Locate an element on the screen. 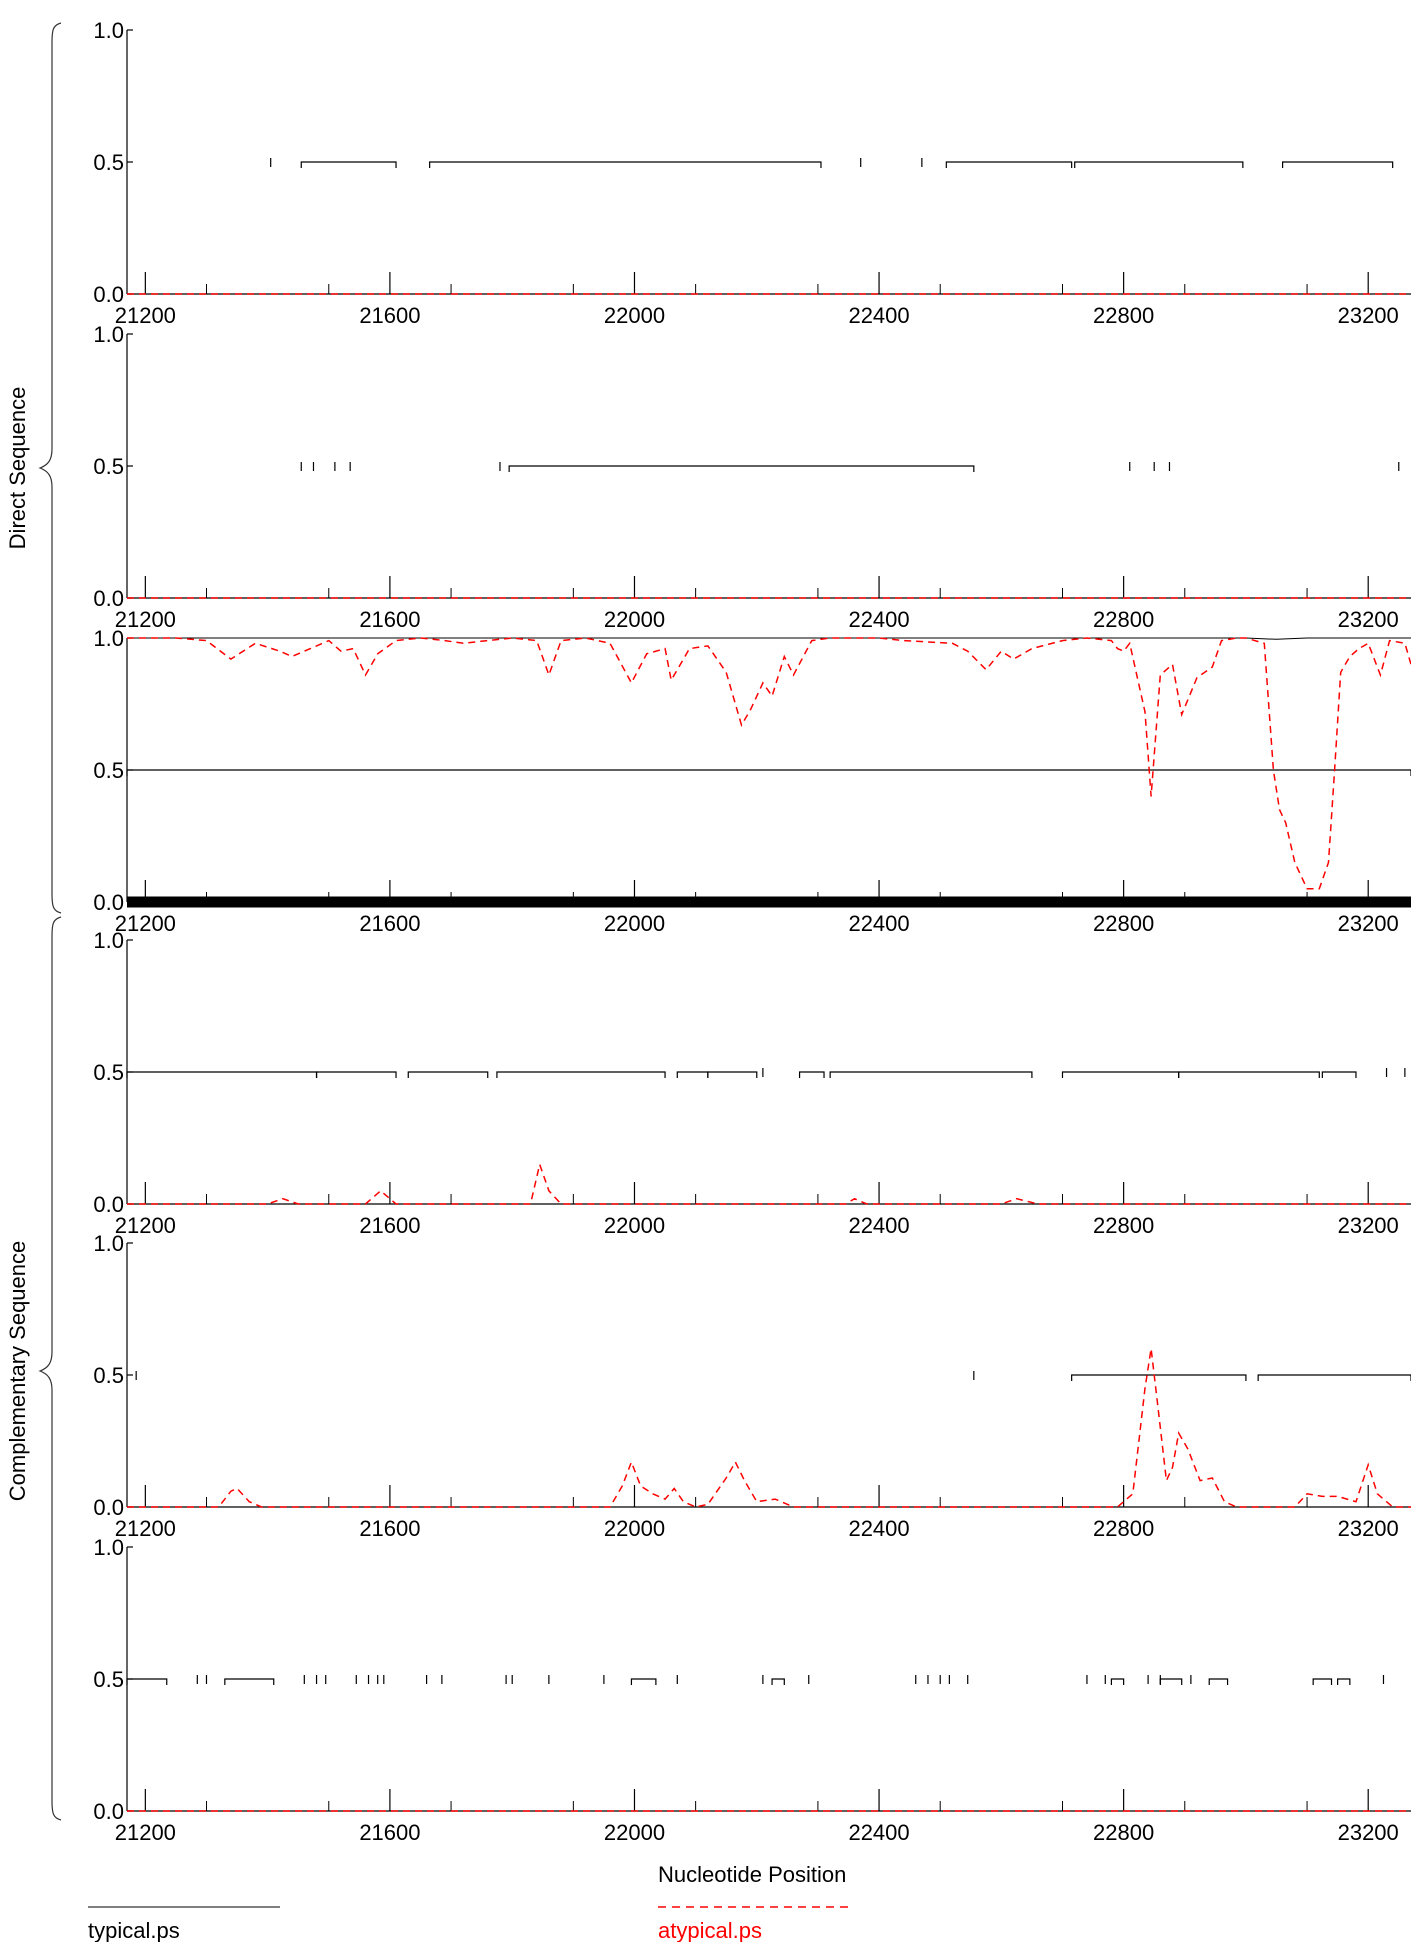 This screenshot has width=1411, height=1942. legend-item-atypical: atypical.ps is located at coordinates (754, 1924).